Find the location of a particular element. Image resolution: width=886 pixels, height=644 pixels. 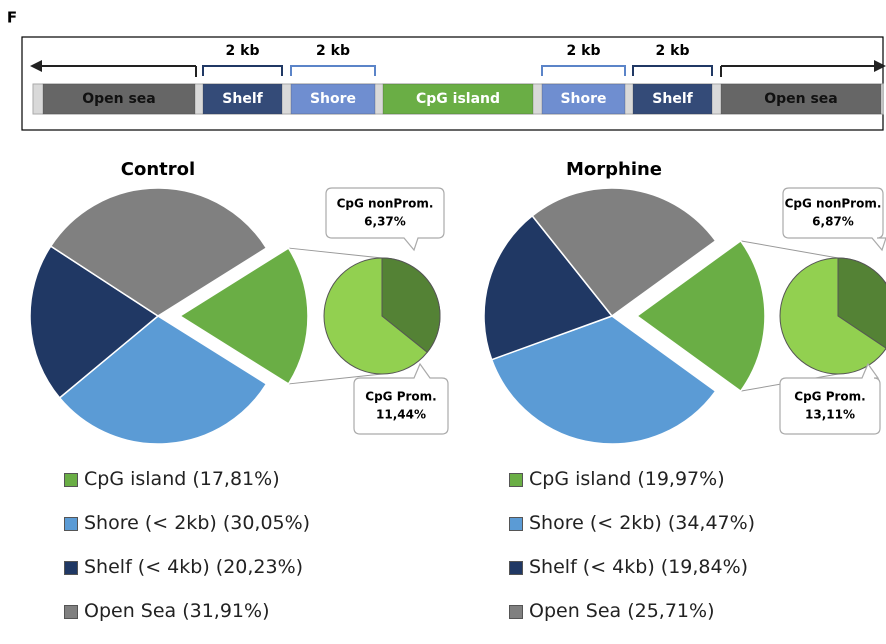

region-label: CpG island is located at coordinates (458, 99).